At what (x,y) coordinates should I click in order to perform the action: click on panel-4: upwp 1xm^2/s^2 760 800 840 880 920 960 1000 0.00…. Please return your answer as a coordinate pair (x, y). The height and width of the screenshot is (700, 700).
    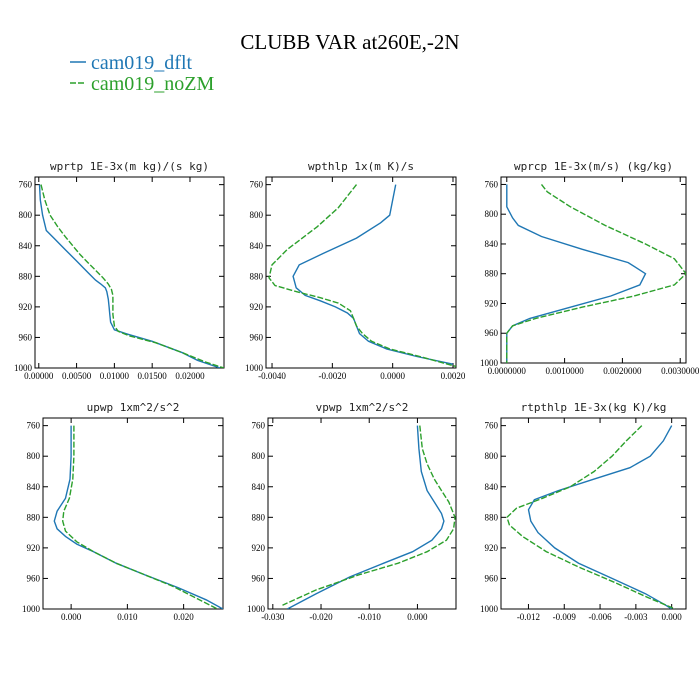
    Looking at the image, I should click on (123, 511).